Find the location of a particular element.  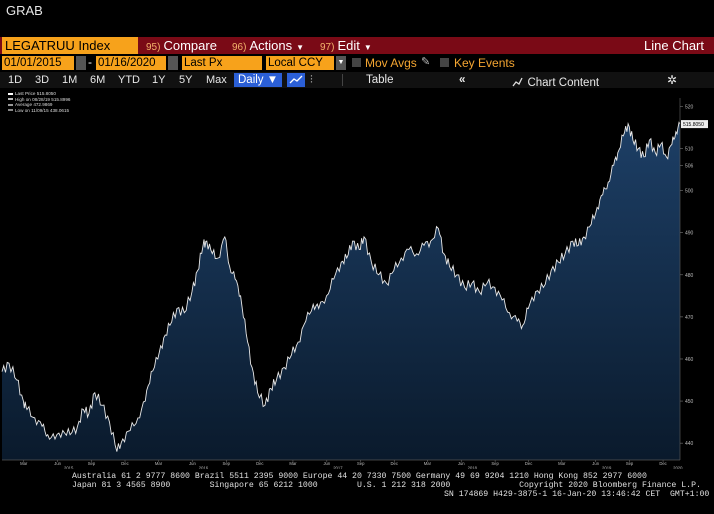

edit-label: Edit is located at coordinates (348, 45).